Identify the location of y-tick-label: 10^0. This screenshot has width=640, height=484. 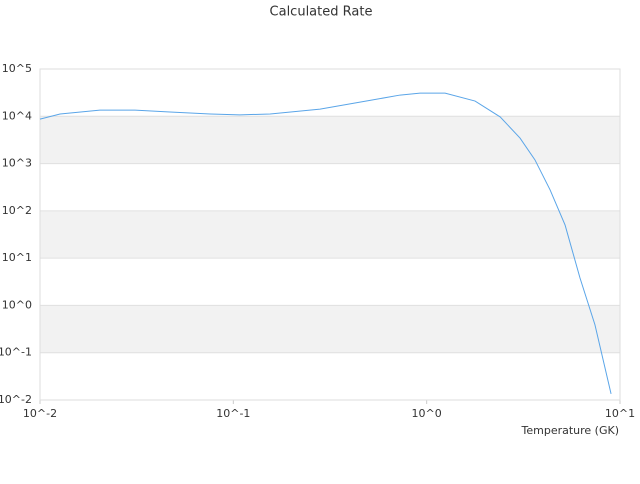
(17, 304).